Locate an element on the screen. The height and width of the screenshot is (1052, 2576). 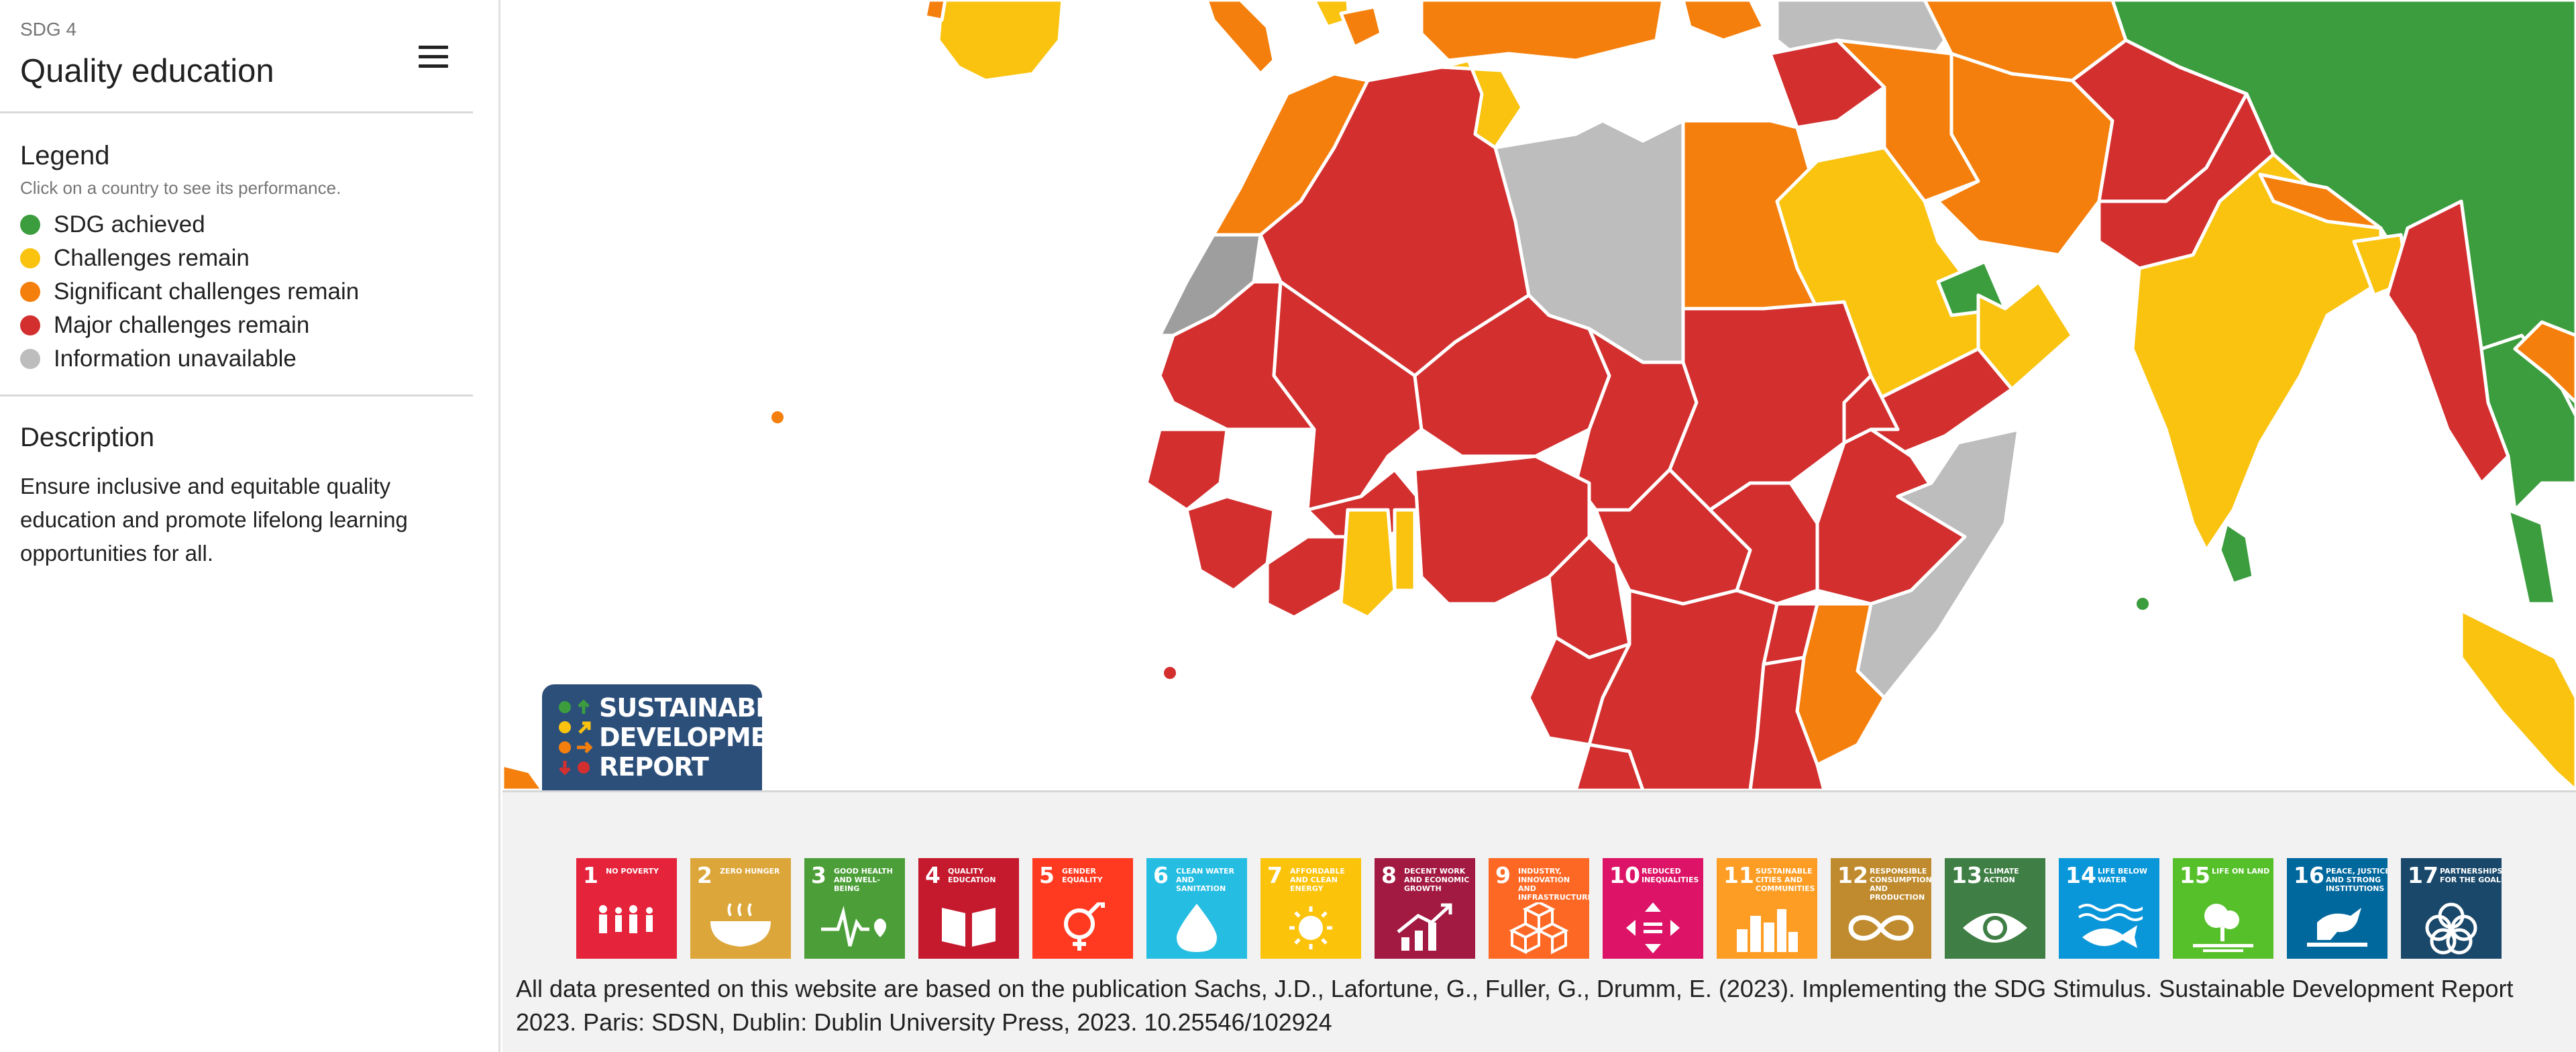
country-tunisia is located at coordinates (1482, 104).